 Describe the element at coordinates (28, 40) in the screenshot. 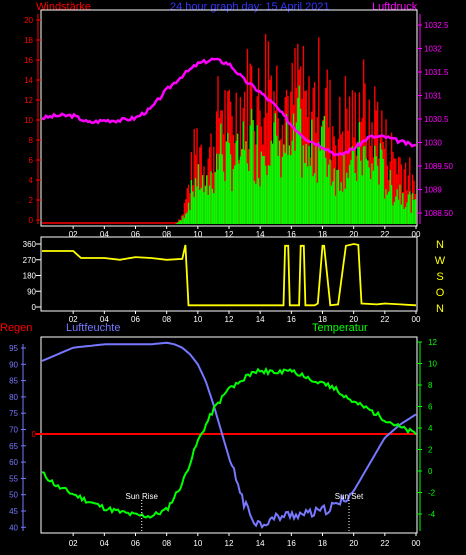

I see `wind-y-tick-label: 18` at that location.